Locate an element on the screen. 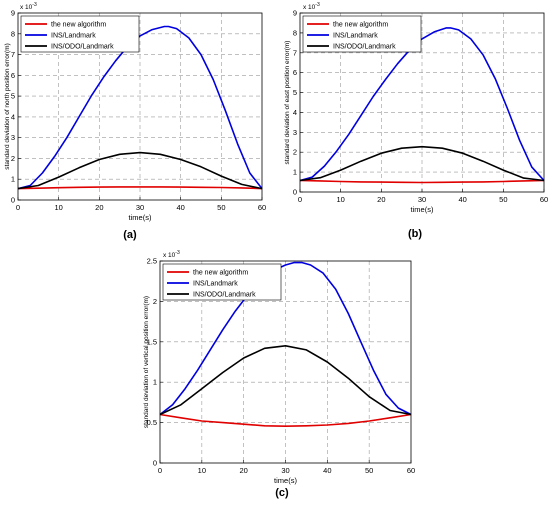 This screenshot has width=550, height=508. y-tick-label: 2.5 is located at coordinates (152, 261).